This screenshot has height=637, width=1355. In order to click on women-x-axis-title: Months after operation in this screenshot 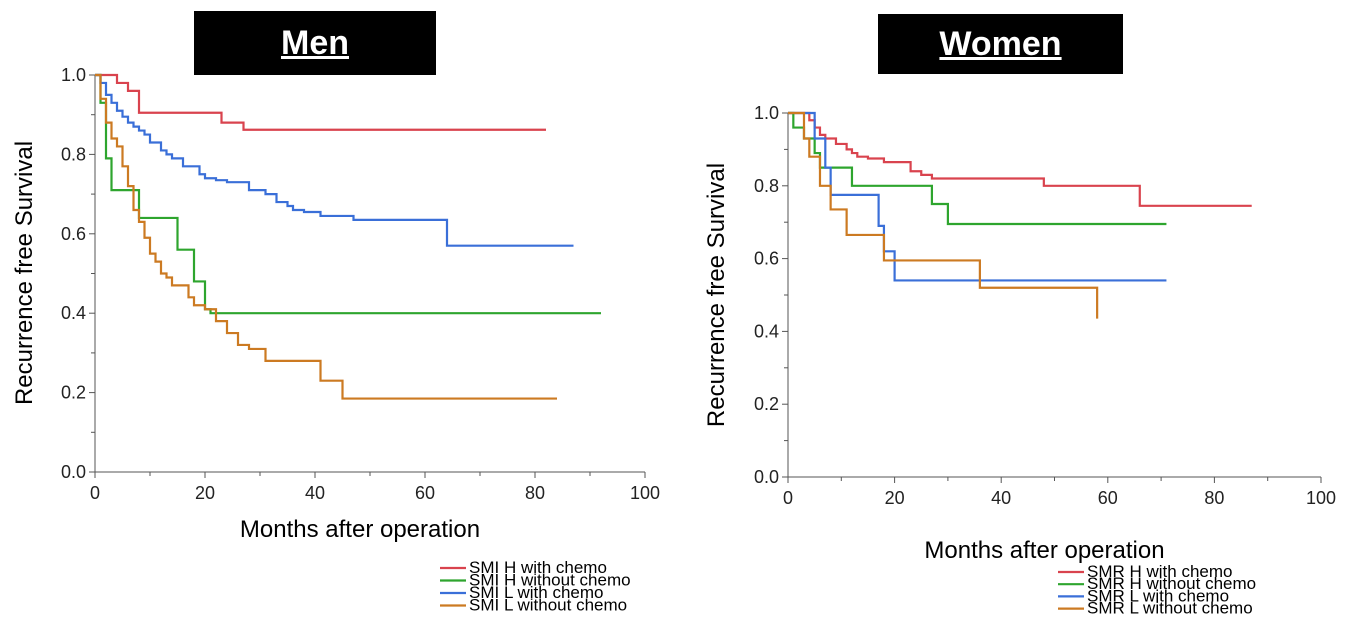, I will do `click(1044, 550)`.